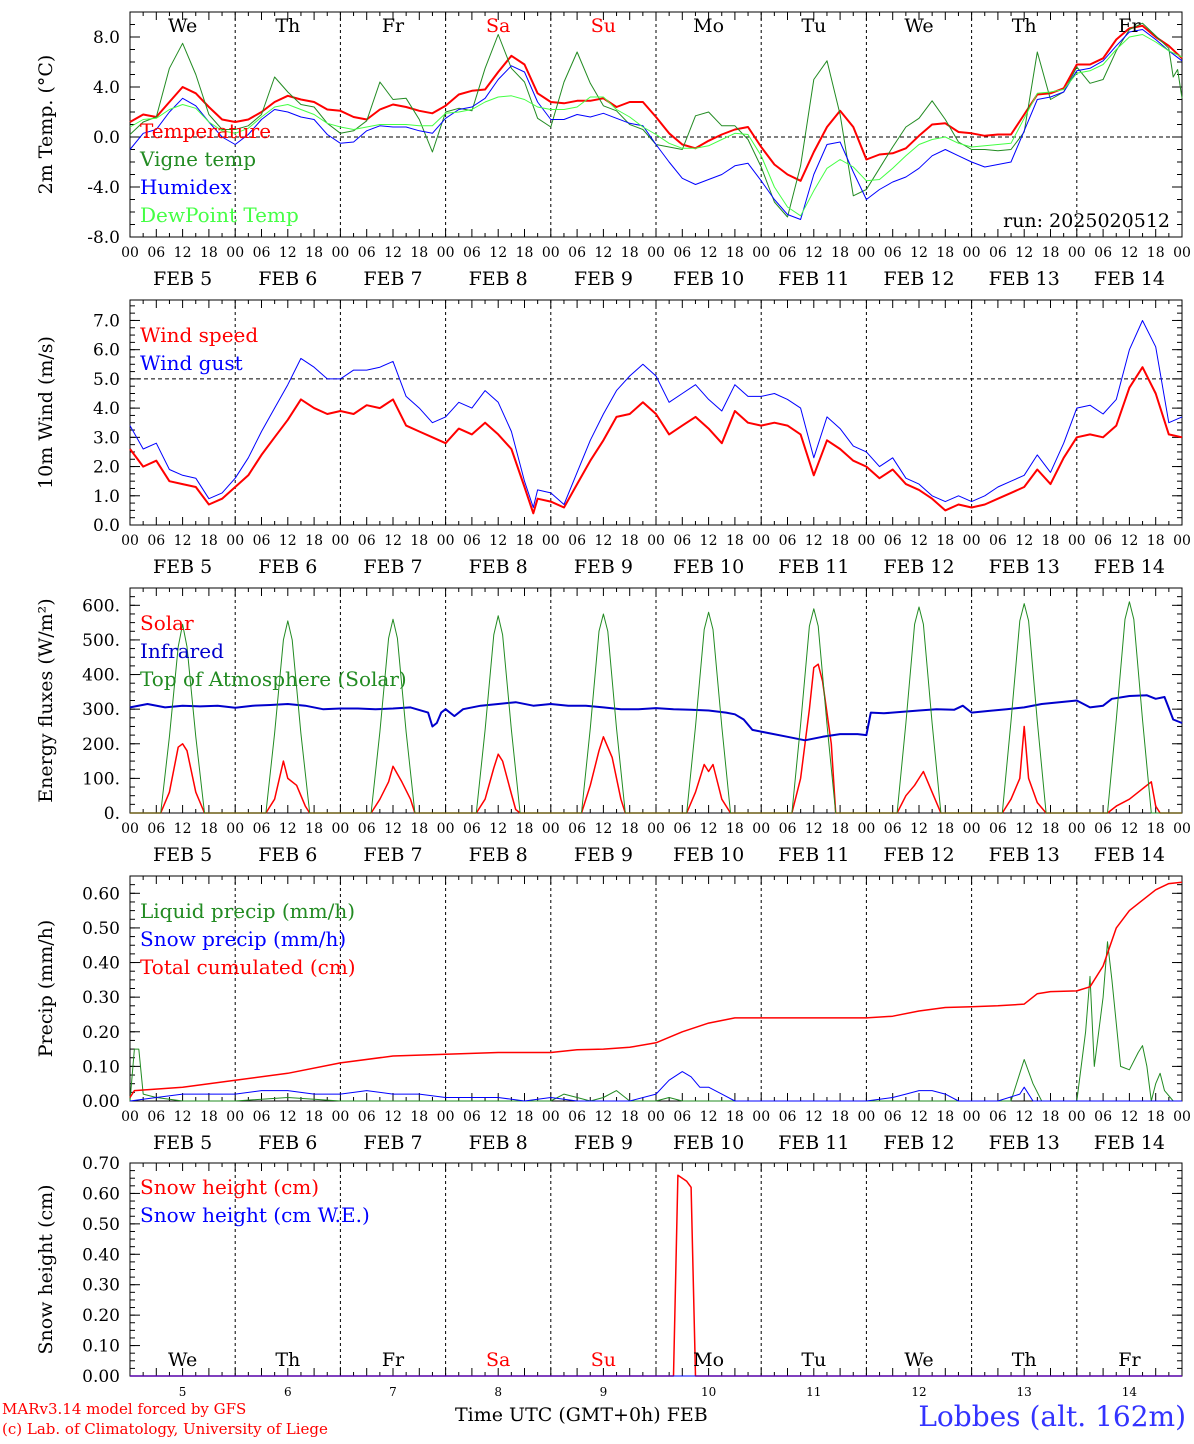  What do you see at coordinates (219, 215) in the screenshot?
I see `legend-entry: DewPoint Temp` at bounding box center [219, 215].